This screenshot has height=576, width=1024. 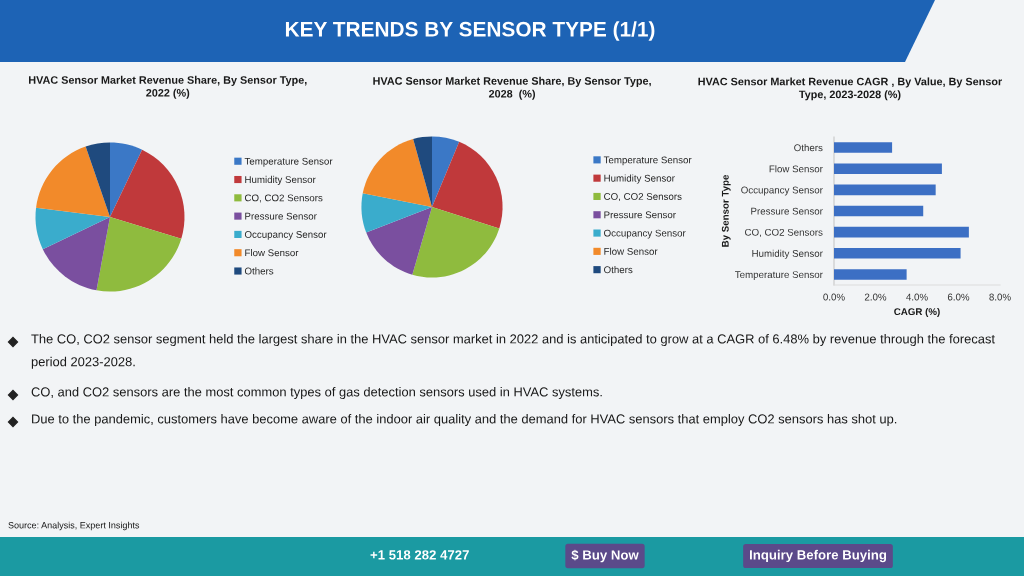 What do you see at coordinates (808, 148) in the screenshot?
I see `y-tick-label: Others` at bounding box center [808, 148].